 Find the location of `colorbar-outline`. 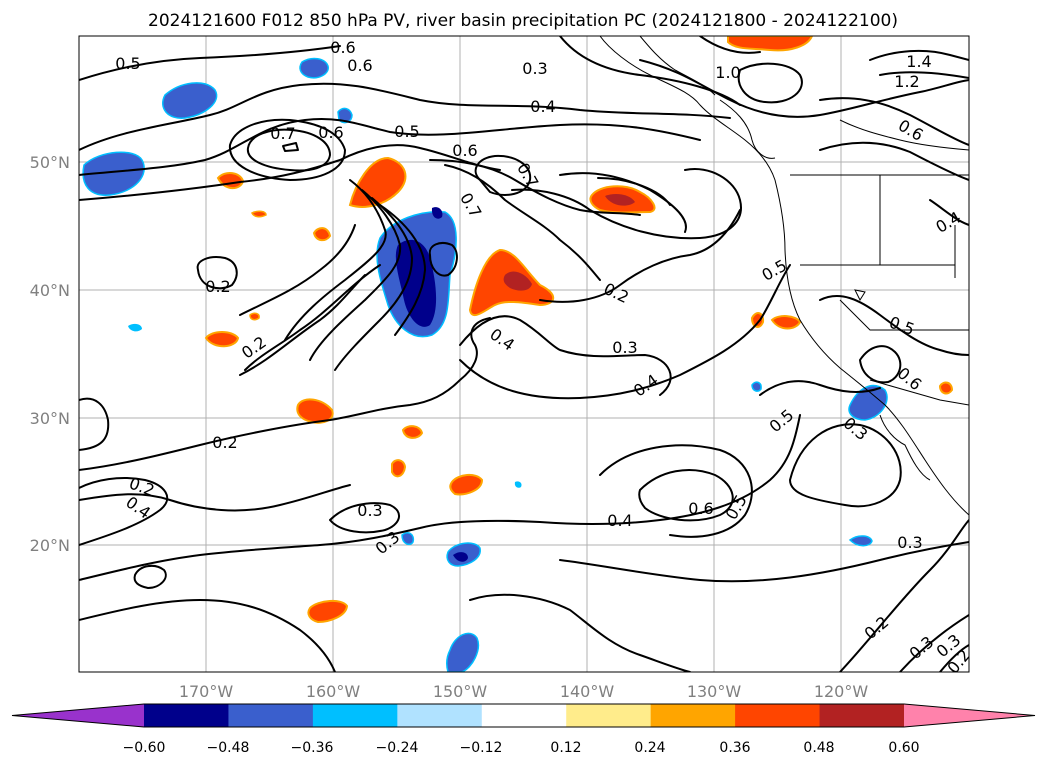

colorbar-outline is located at coordinates (523, 715).